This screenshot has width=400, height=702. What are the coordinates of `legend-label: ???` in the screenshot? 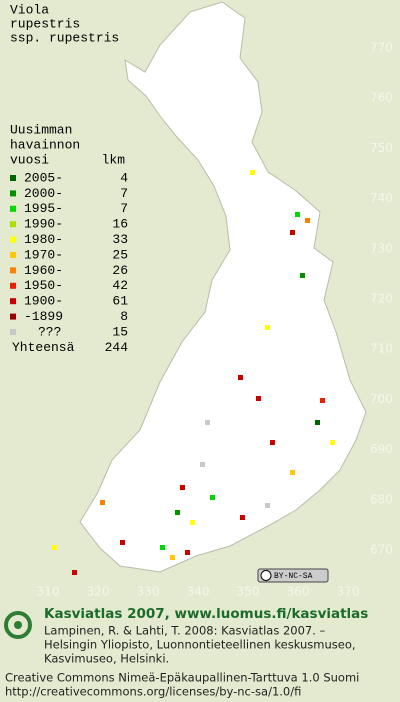 It's located at (49, 331).